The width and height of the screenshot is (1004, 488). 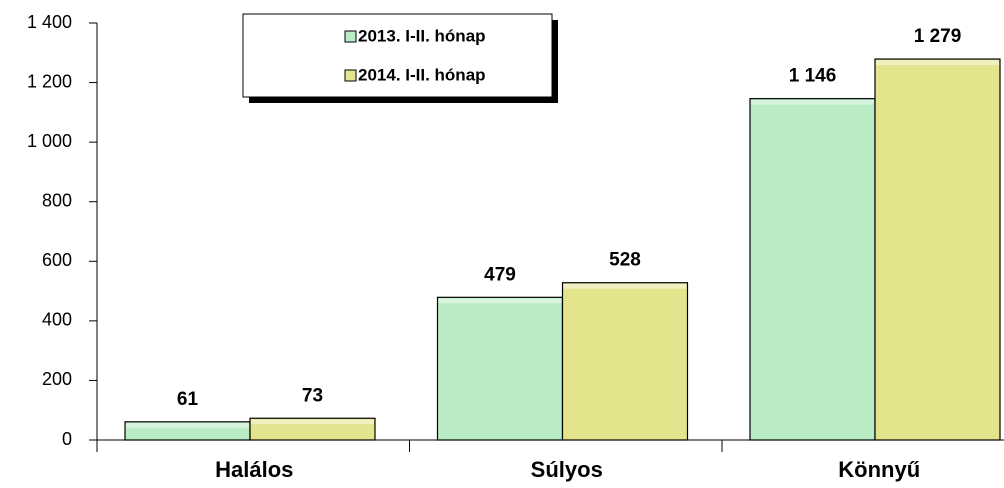 What do you see at coordinates (938, 36) in the screenshot?
I see `value-label: 1 279` at bounding box center [938, 36].